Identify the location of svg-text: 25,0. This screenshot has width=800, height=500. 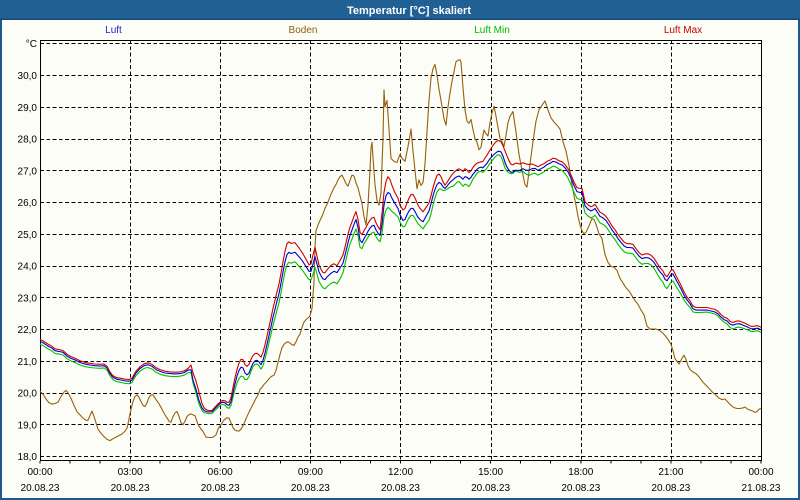
(28, 235).